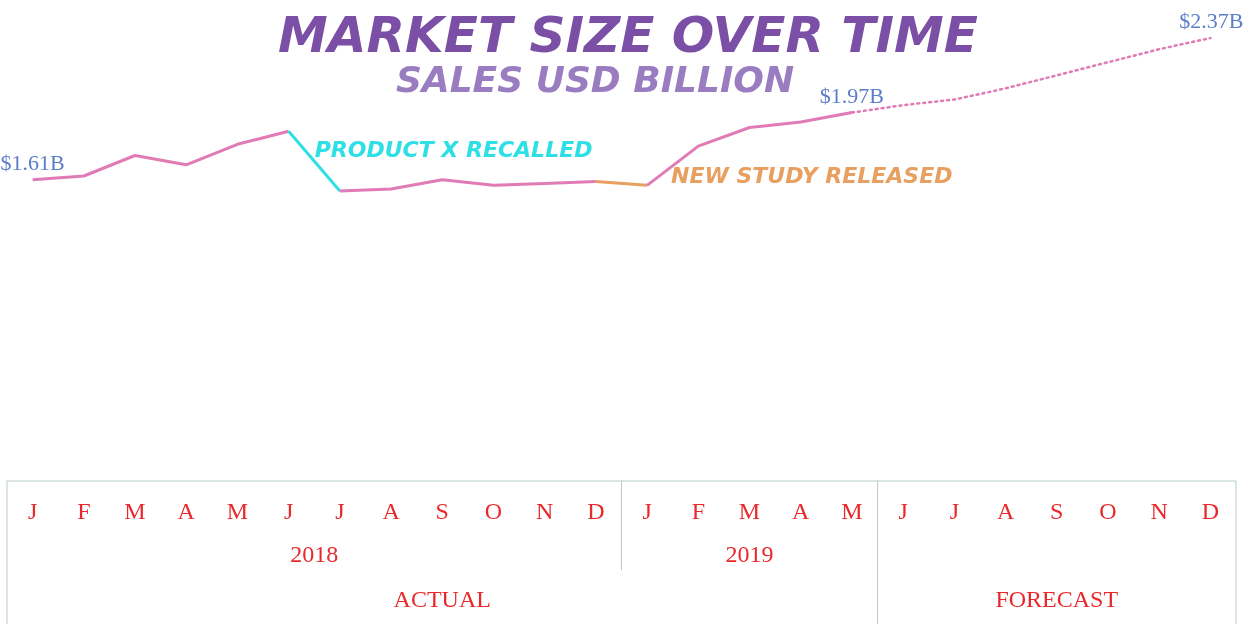 The height and width of the screenshot is (624, 1249). Describe the element at coordinates (812, 176) in the screenshot. I see `annotation: NEW STUDY RELEASED` at that location.